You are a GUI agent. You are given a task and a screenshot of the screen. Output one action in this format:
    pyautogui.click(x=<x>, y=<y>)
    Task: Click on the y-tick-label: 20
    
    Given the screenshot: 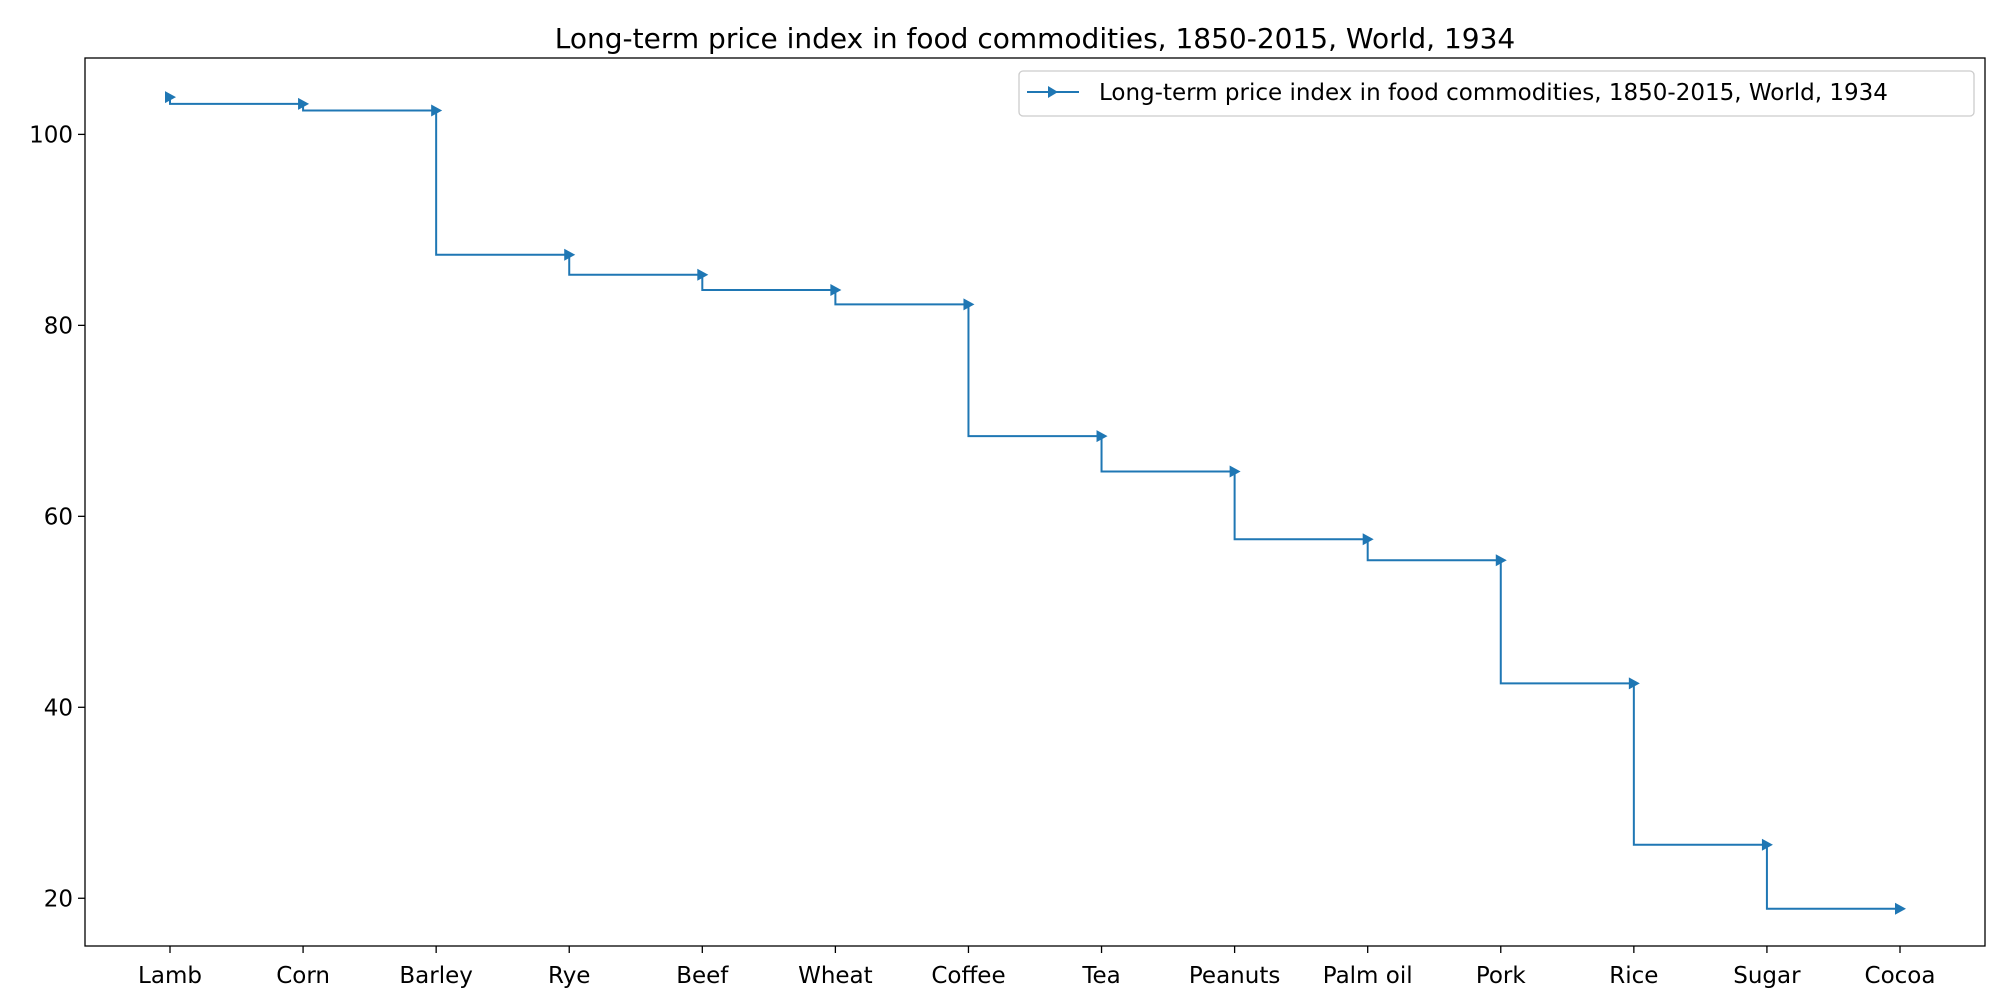 What is the action you would take?
    pyautogui.click(x=58, y=899)
    